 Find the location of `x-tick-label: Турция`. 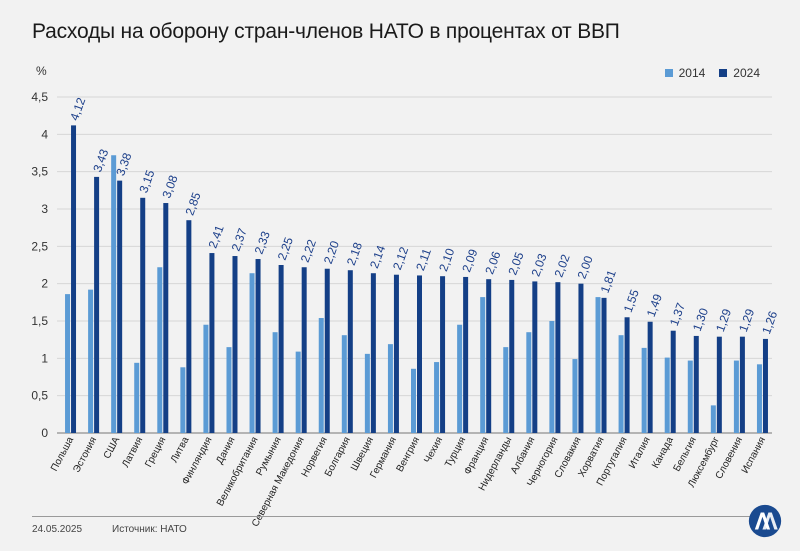

x-tick-label: Турция is located at coordinates (455, 452).